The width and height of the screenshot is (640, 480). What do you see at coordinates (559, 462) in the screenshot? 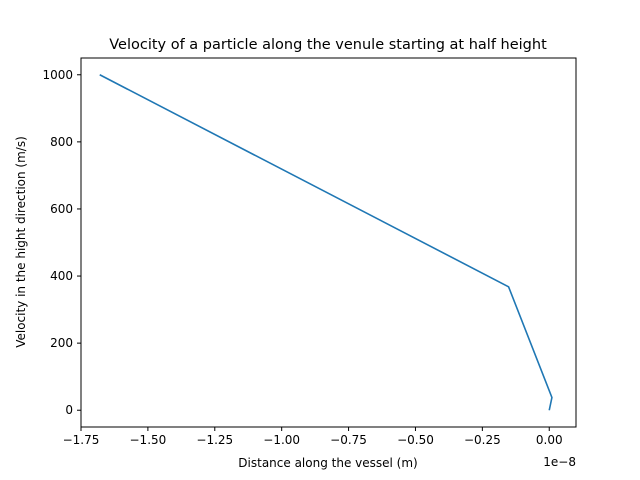
I see `x-axis-offset-label: 1e−8` at bounding box center [559, 462].